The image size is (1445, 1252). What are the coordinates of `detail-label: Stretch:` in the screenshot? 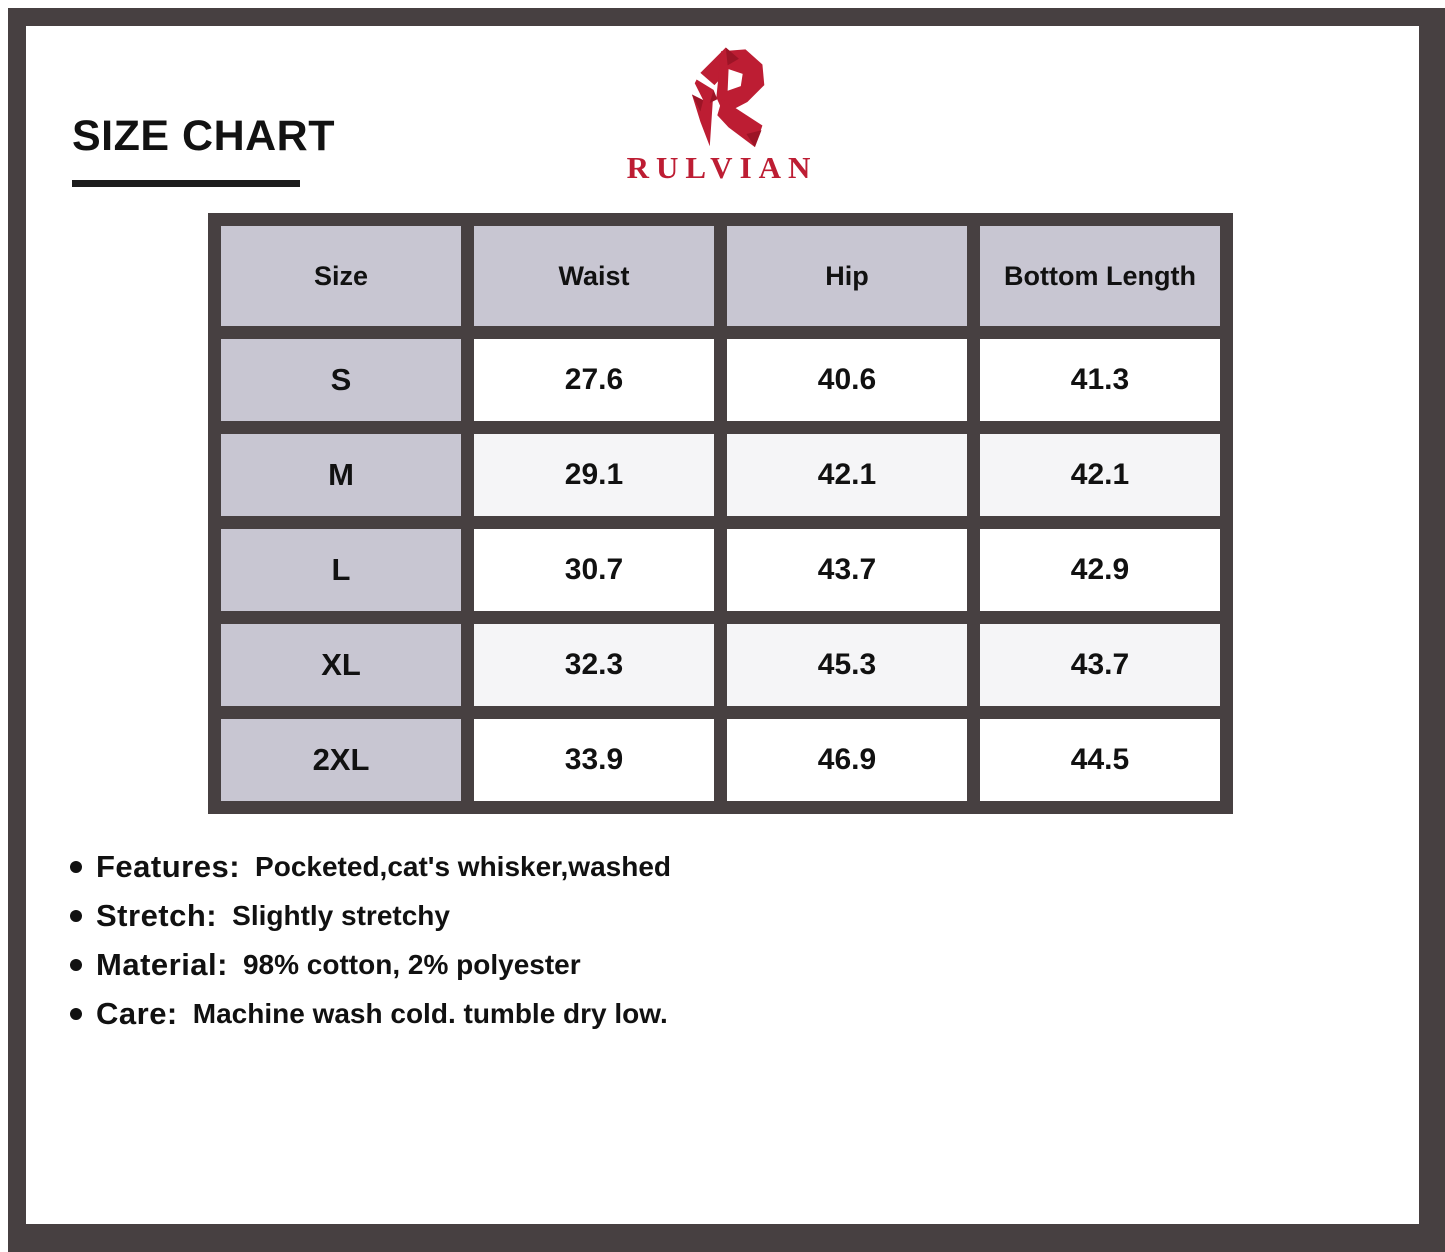 It's located at (157, 915).